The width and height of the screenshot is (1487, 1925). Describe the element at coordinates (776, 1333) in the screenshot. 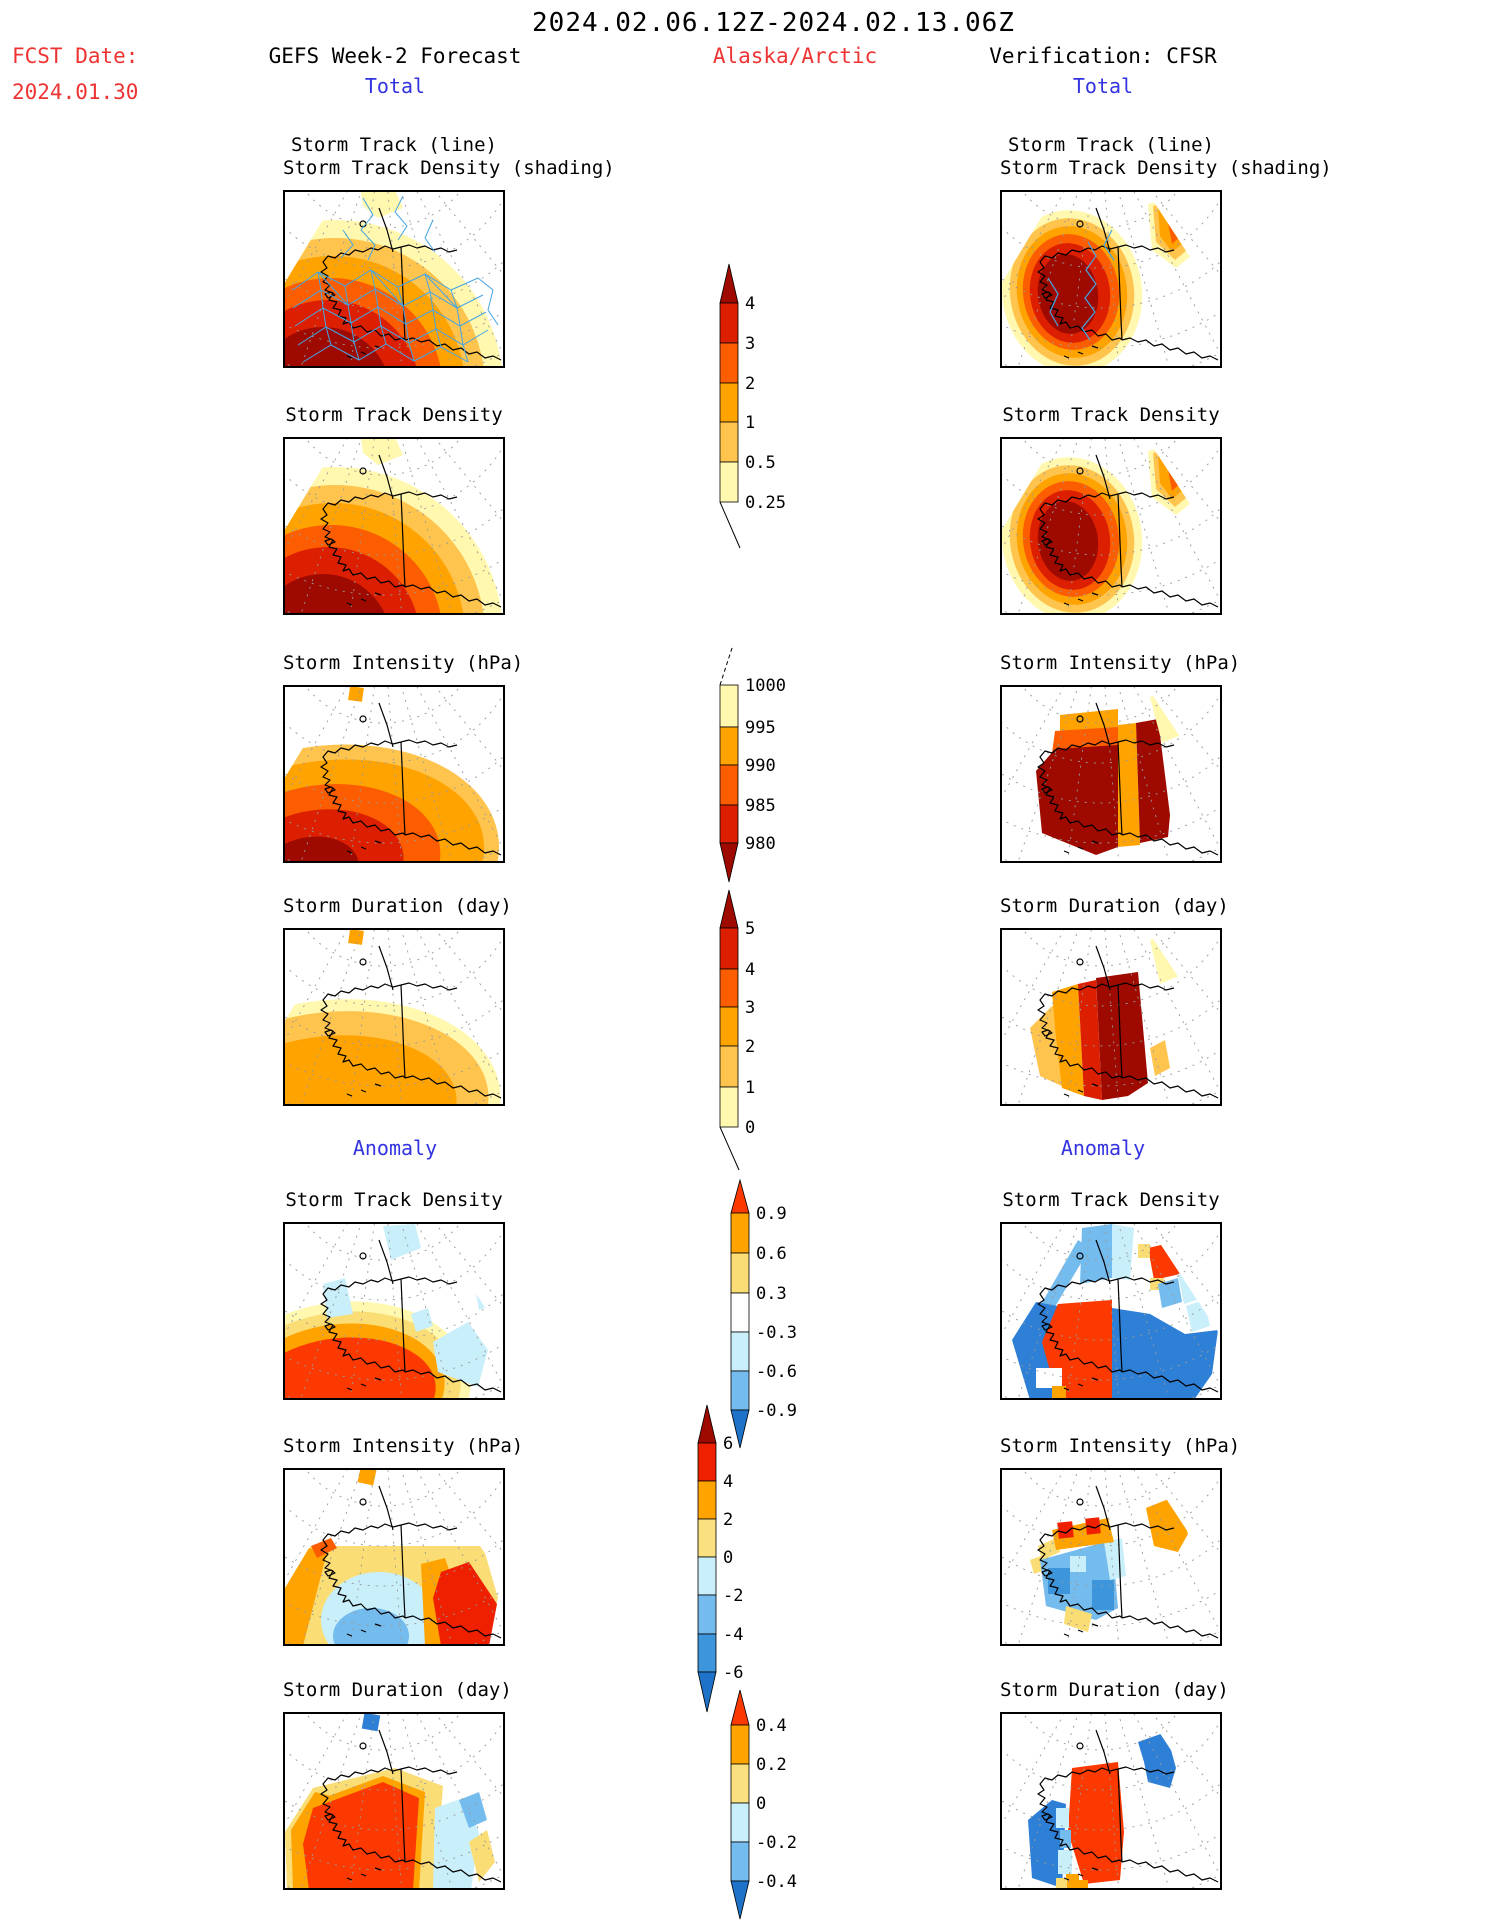

I see `tick-label: -0.3` at that location.